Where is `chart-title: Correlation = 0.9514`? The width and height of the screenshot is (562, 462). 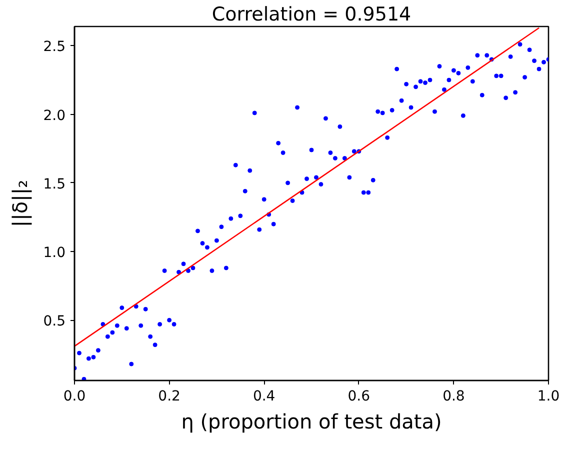 chart-title: Correlation = 0.9514 is located at coordinates (312, 15).